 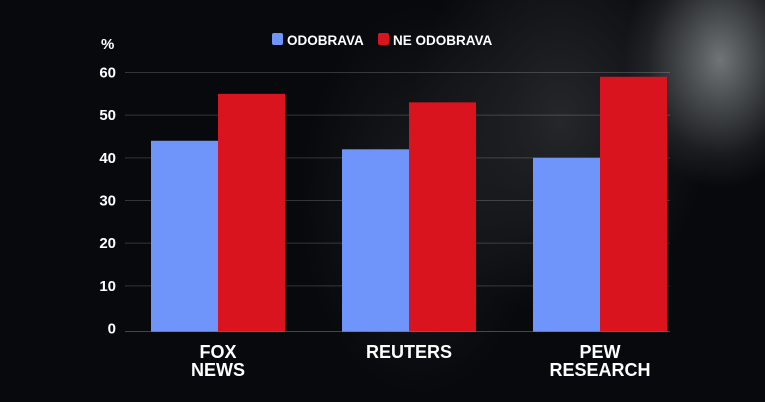 I want to click on x-category-label: RESEARCH, so click(x=599, y=370).